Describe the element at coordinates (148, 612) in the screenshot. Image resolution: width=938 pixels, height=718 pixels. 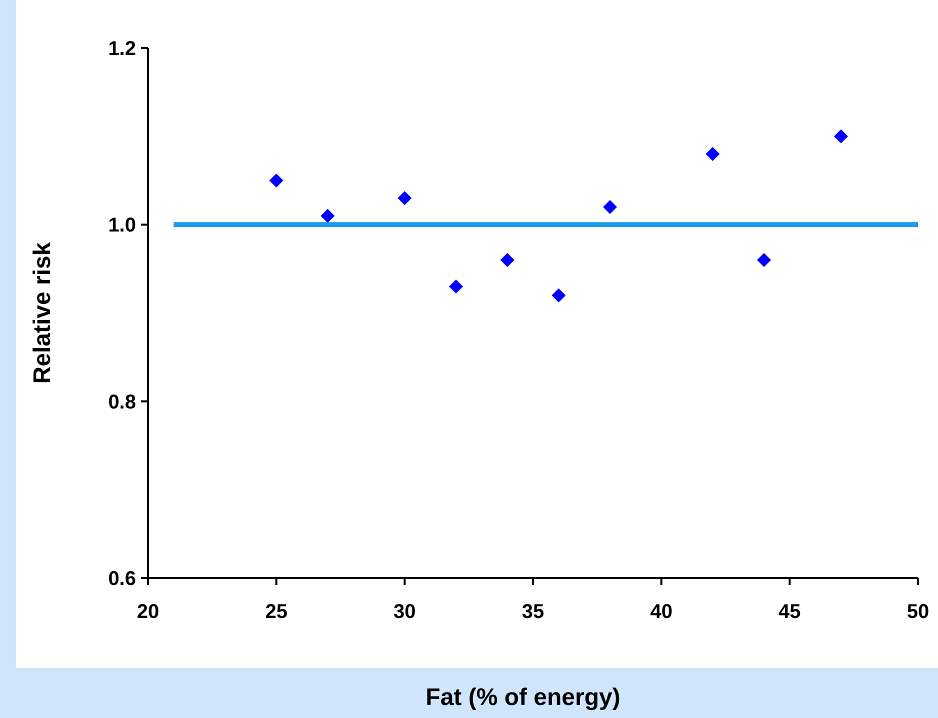
I see `x-tick-label: 20` at that location.